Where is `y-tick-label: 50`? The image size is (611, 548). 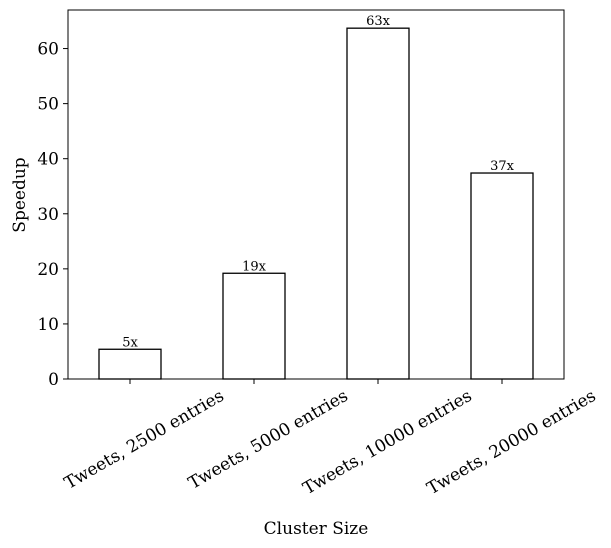 y-tick-label: 50 is located at coordinates (48, 105).